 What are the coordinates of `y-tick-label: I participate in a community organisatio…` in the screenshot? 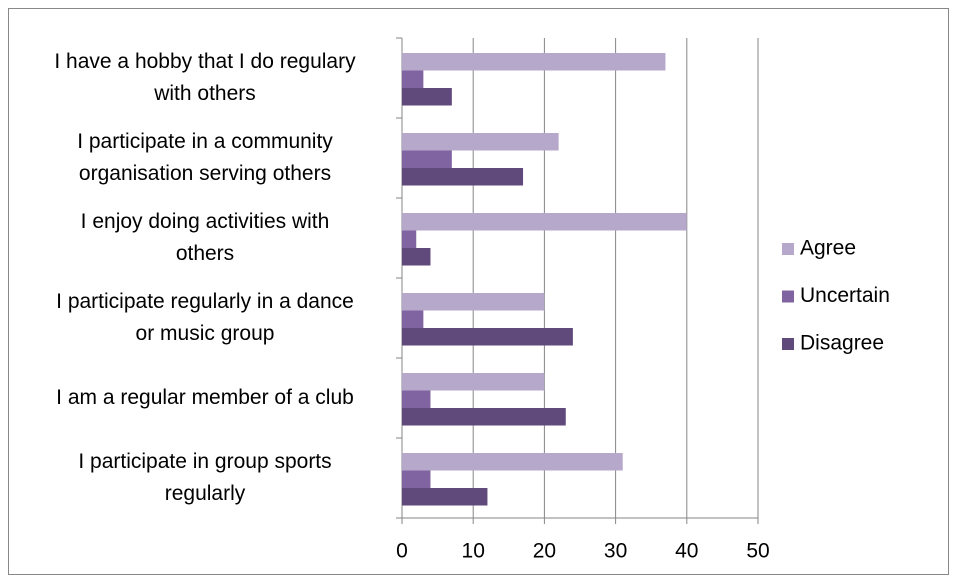 It's located at (205, 157).